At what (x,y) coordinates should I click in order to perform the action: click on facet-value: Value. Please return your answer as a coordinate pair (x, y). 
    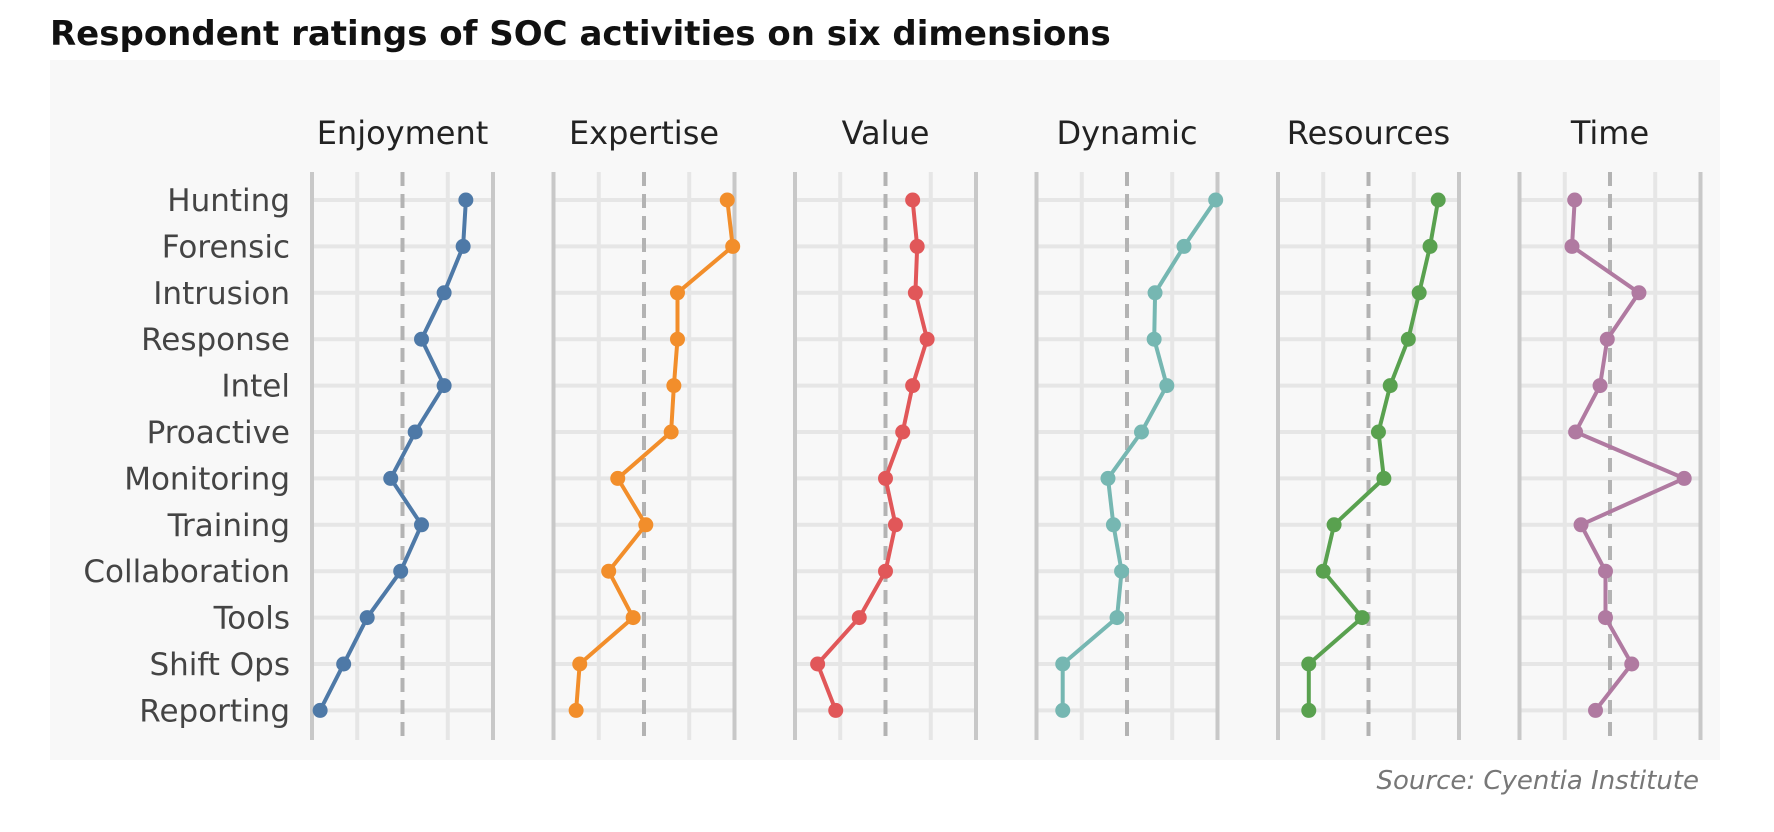
    Looking at the image, I should click on (885, 427).